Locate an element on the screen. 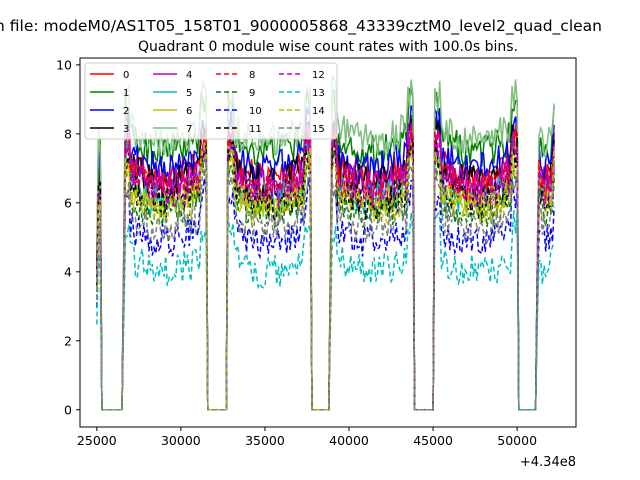  y-tick-label: 4 is located at coordinates (68, 271).